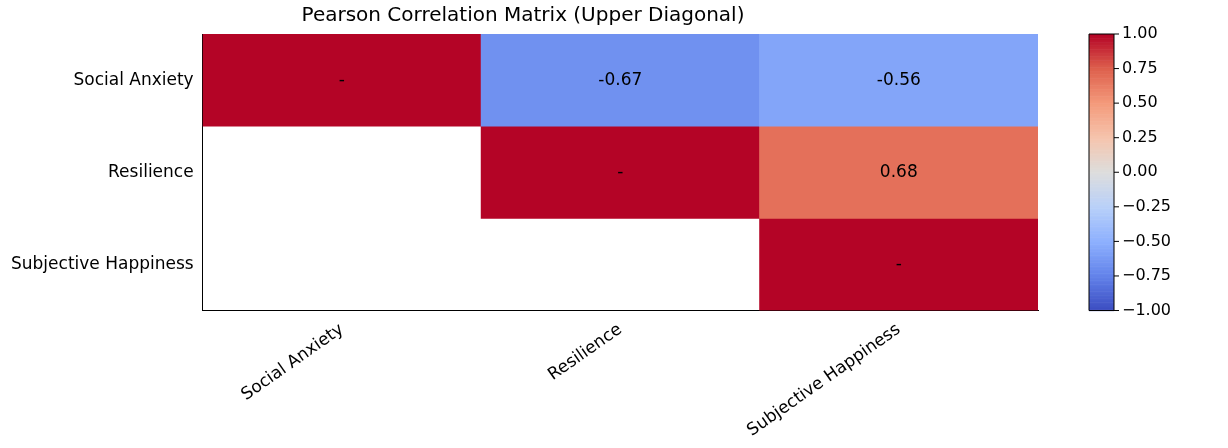  What do you see at coordinates (898, 170) in the screenshot?
I see `data-label: 0.68` at bounding box center [898, 170].